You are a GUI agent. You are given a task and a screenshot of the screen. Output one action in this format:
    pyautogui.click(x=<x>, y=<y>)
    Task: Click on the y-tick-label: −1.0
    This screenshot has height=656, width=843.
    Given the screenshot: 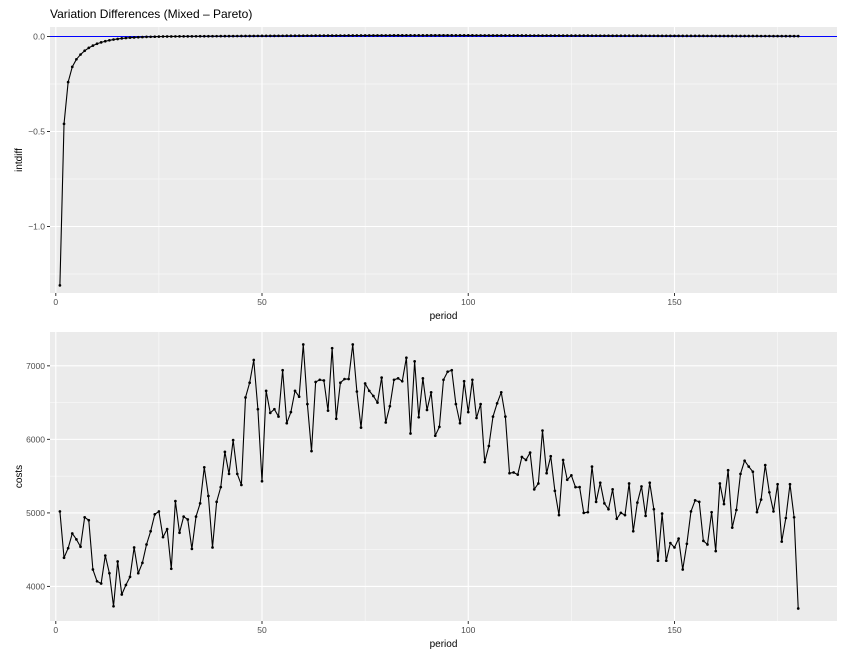 What is the action you would take?
    pyautogui.click(x=36, y=227)
    